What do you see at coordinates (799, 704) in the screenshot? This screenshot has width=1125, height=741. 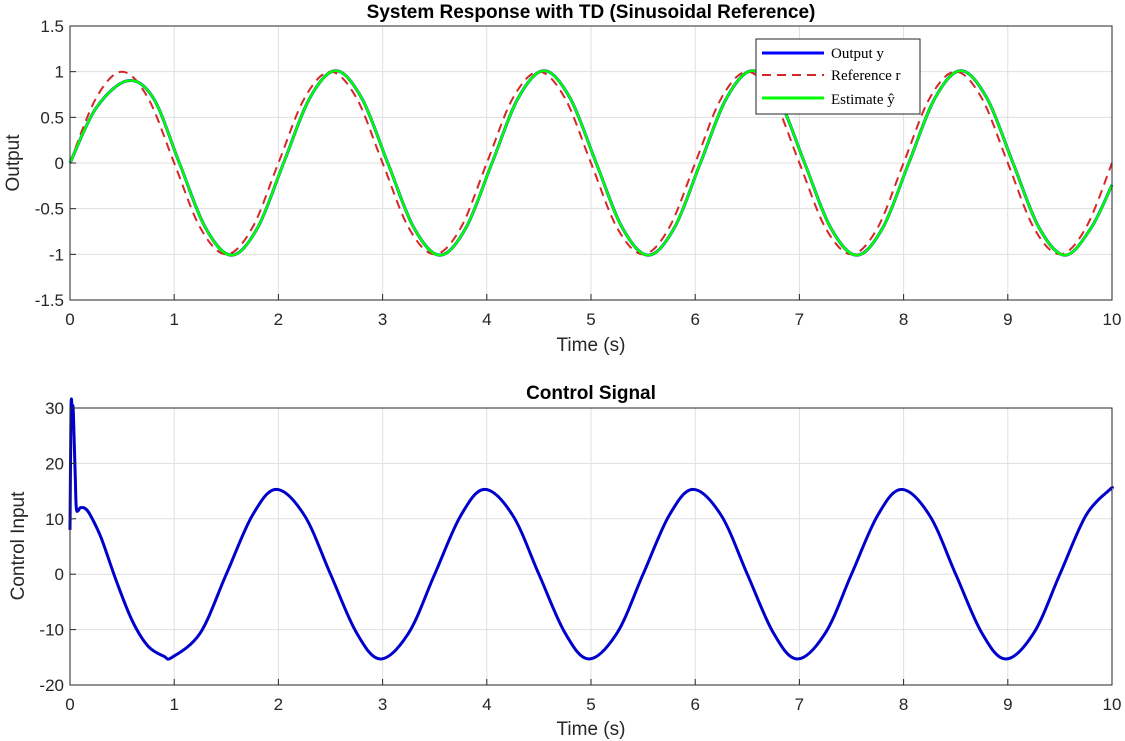 I see `control-xtick-label: 7` at bounding box center [799, 704].